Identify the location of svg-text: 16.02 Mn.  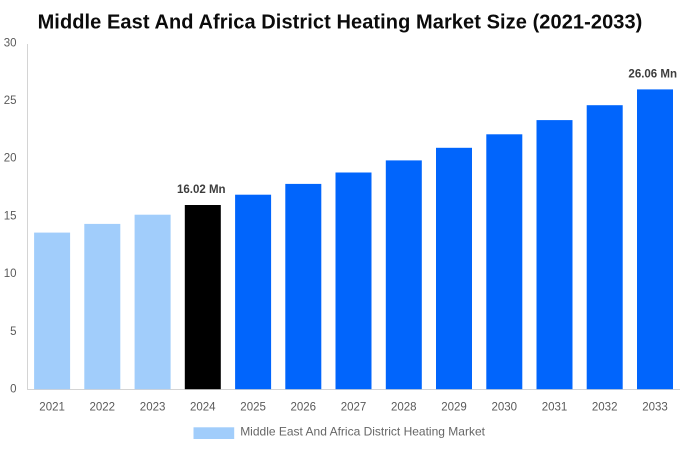
(201, 190).